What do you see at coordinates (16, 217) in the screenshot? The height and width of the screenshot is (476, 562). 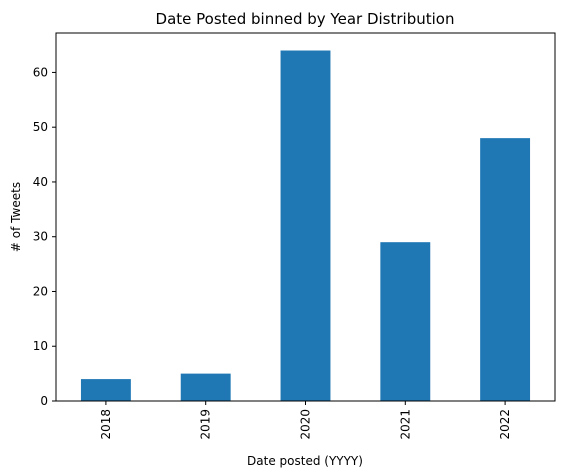 I see `y-axis-label: # of Tweets` at bounding box center [16, 217].